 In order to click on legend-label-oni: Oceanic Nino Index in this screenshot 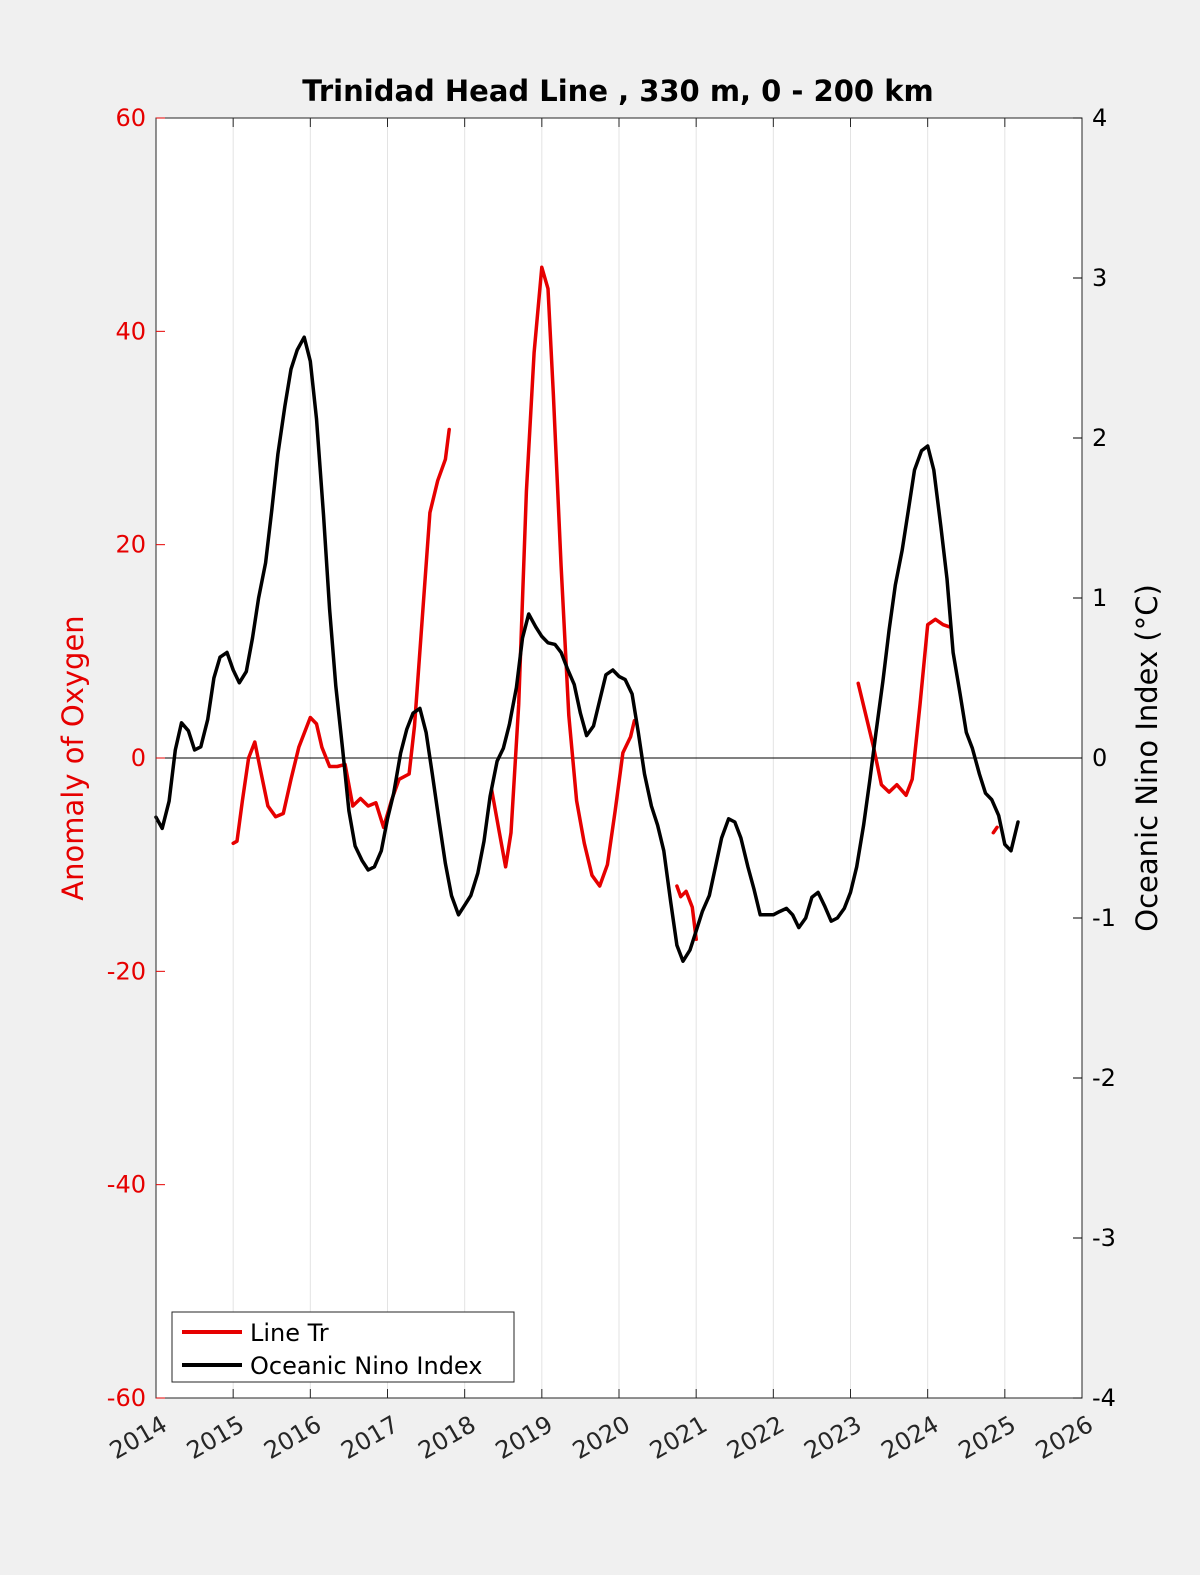, I will do `click(366, 1366)`.